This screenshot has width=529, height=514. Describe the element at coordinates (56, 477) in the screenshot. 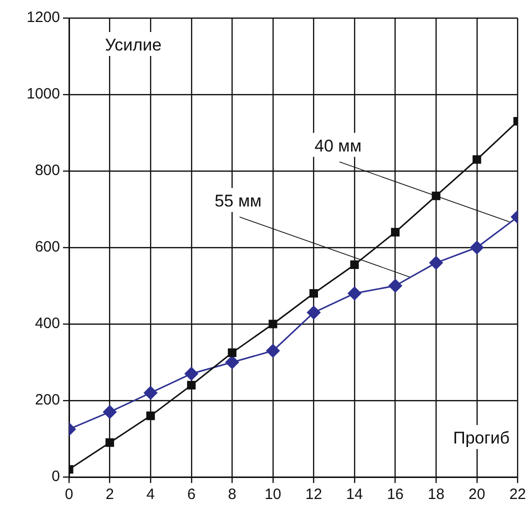

I see `y-tick-label: 0` at that location.